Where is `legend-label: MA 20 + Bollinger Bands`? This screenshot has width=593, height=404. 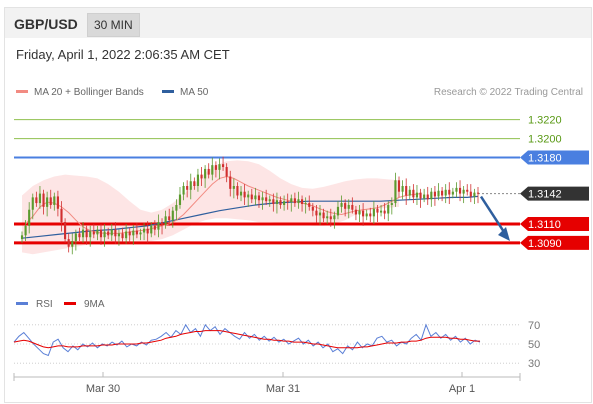 legend-label: MA 20 + Bollinger Bands is located at coordinates (89, 92).